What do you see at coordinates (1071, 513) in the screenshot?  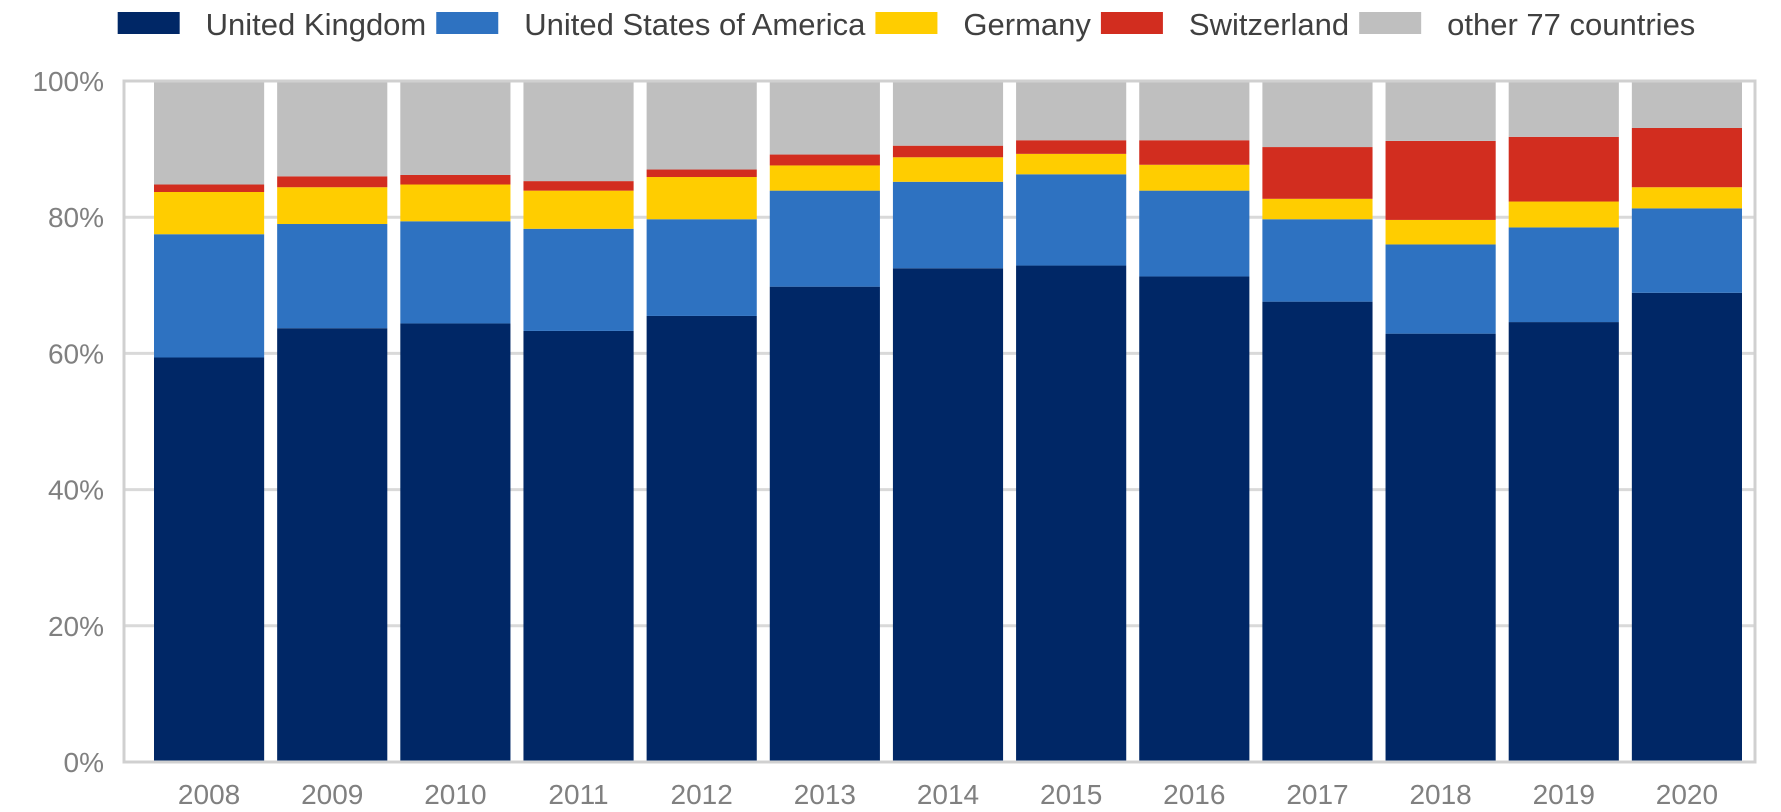 I see `bar-segment-united-kingdom-2015` at bounding box center [1071, 513].